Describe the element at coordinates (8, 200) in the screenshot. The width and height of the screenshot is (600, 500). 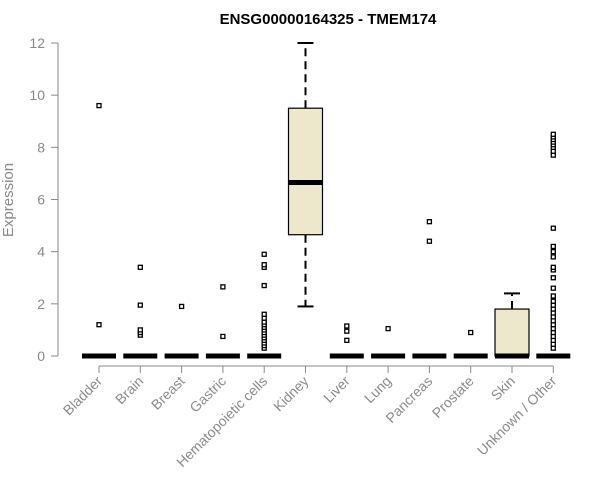
I see `y-axis-label: Expression` at that location.